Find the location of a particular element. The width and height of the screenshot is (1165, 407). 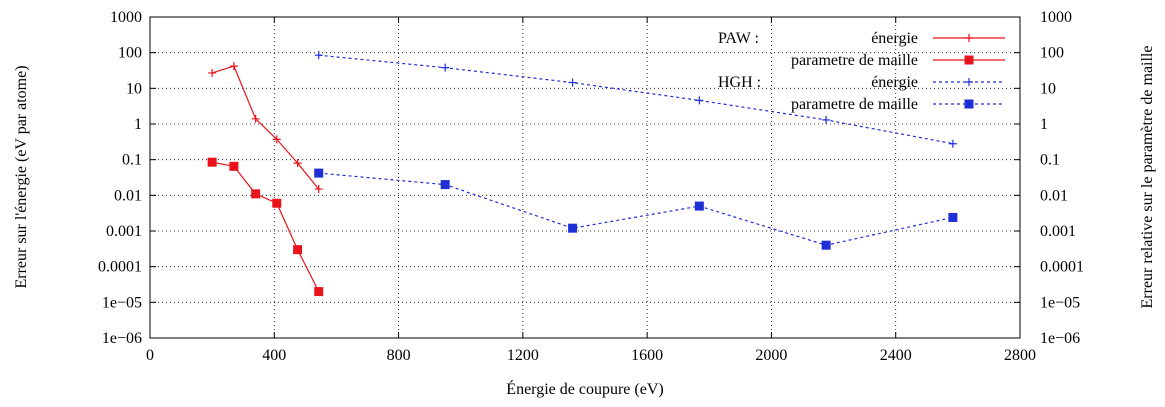

y2-tick-label: 1e−06 is located at coordinates (1060, 338).